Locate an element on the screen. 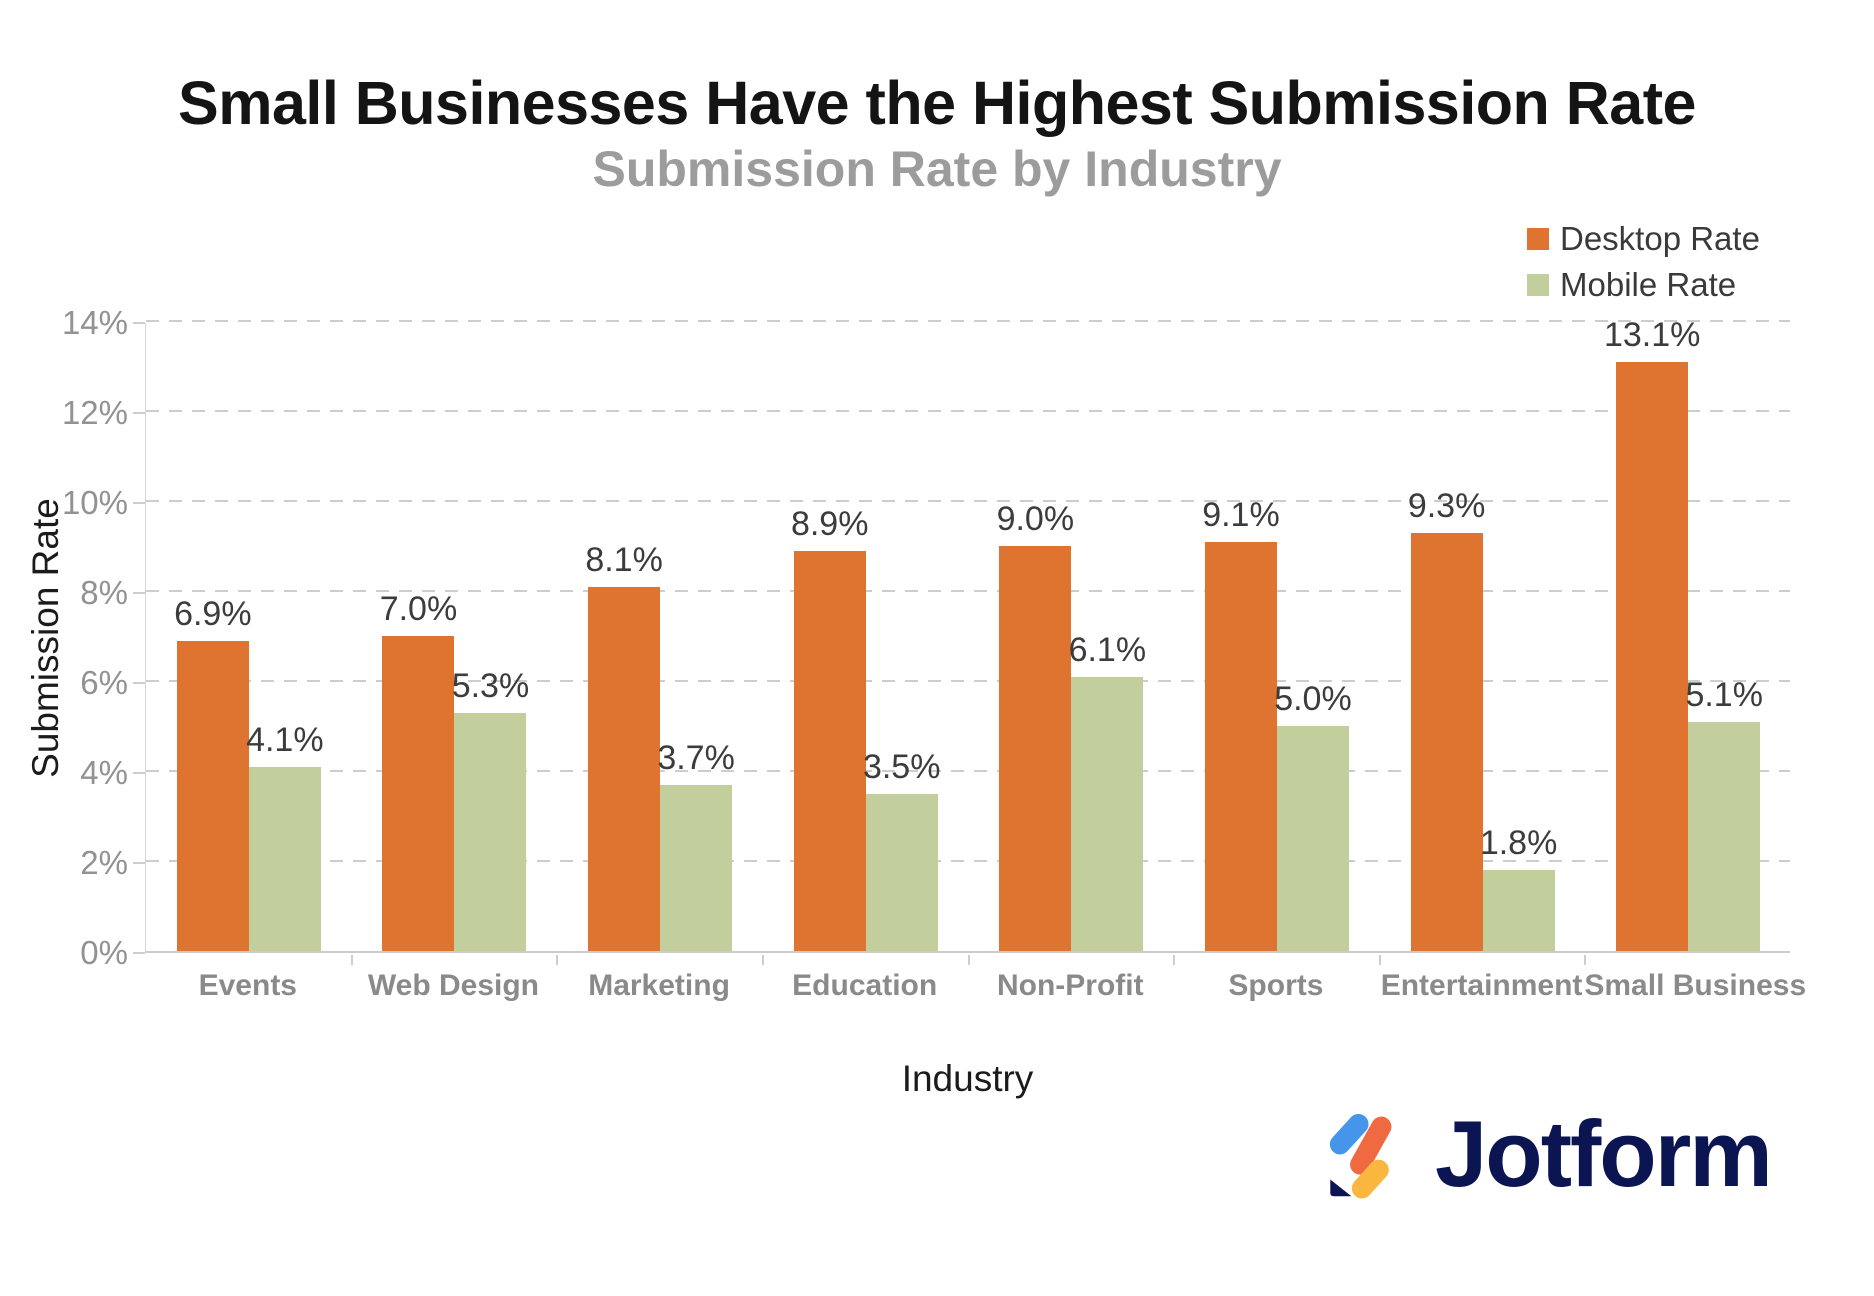 The width and height of the screenshot is (1874, 1296). bar-wrap: 9.1% is located at coordinates (1241, 723).